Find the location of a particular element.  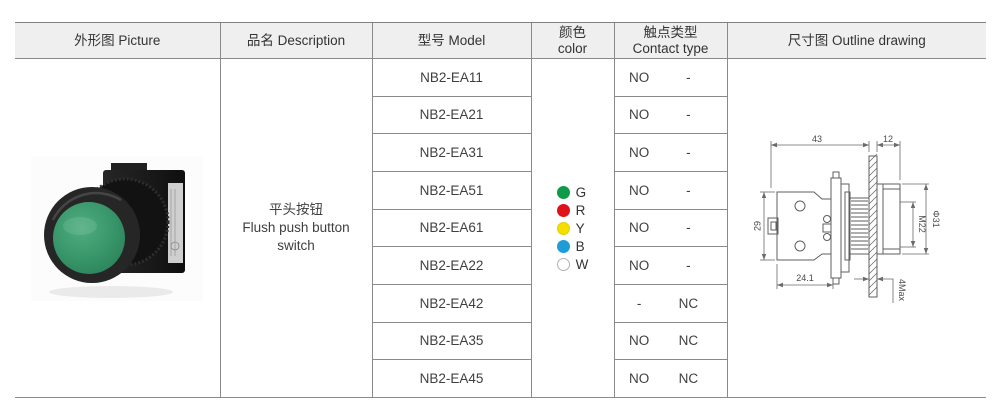

yellow-dot-icon is located at coordinates (563, 228).